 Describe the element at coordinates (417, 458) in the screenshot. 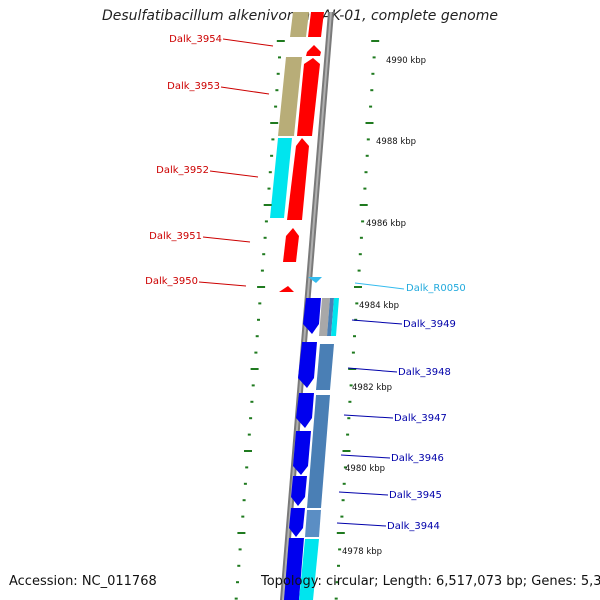

I see `gene-label-dalk-3946: Dalk_3946` at that location.